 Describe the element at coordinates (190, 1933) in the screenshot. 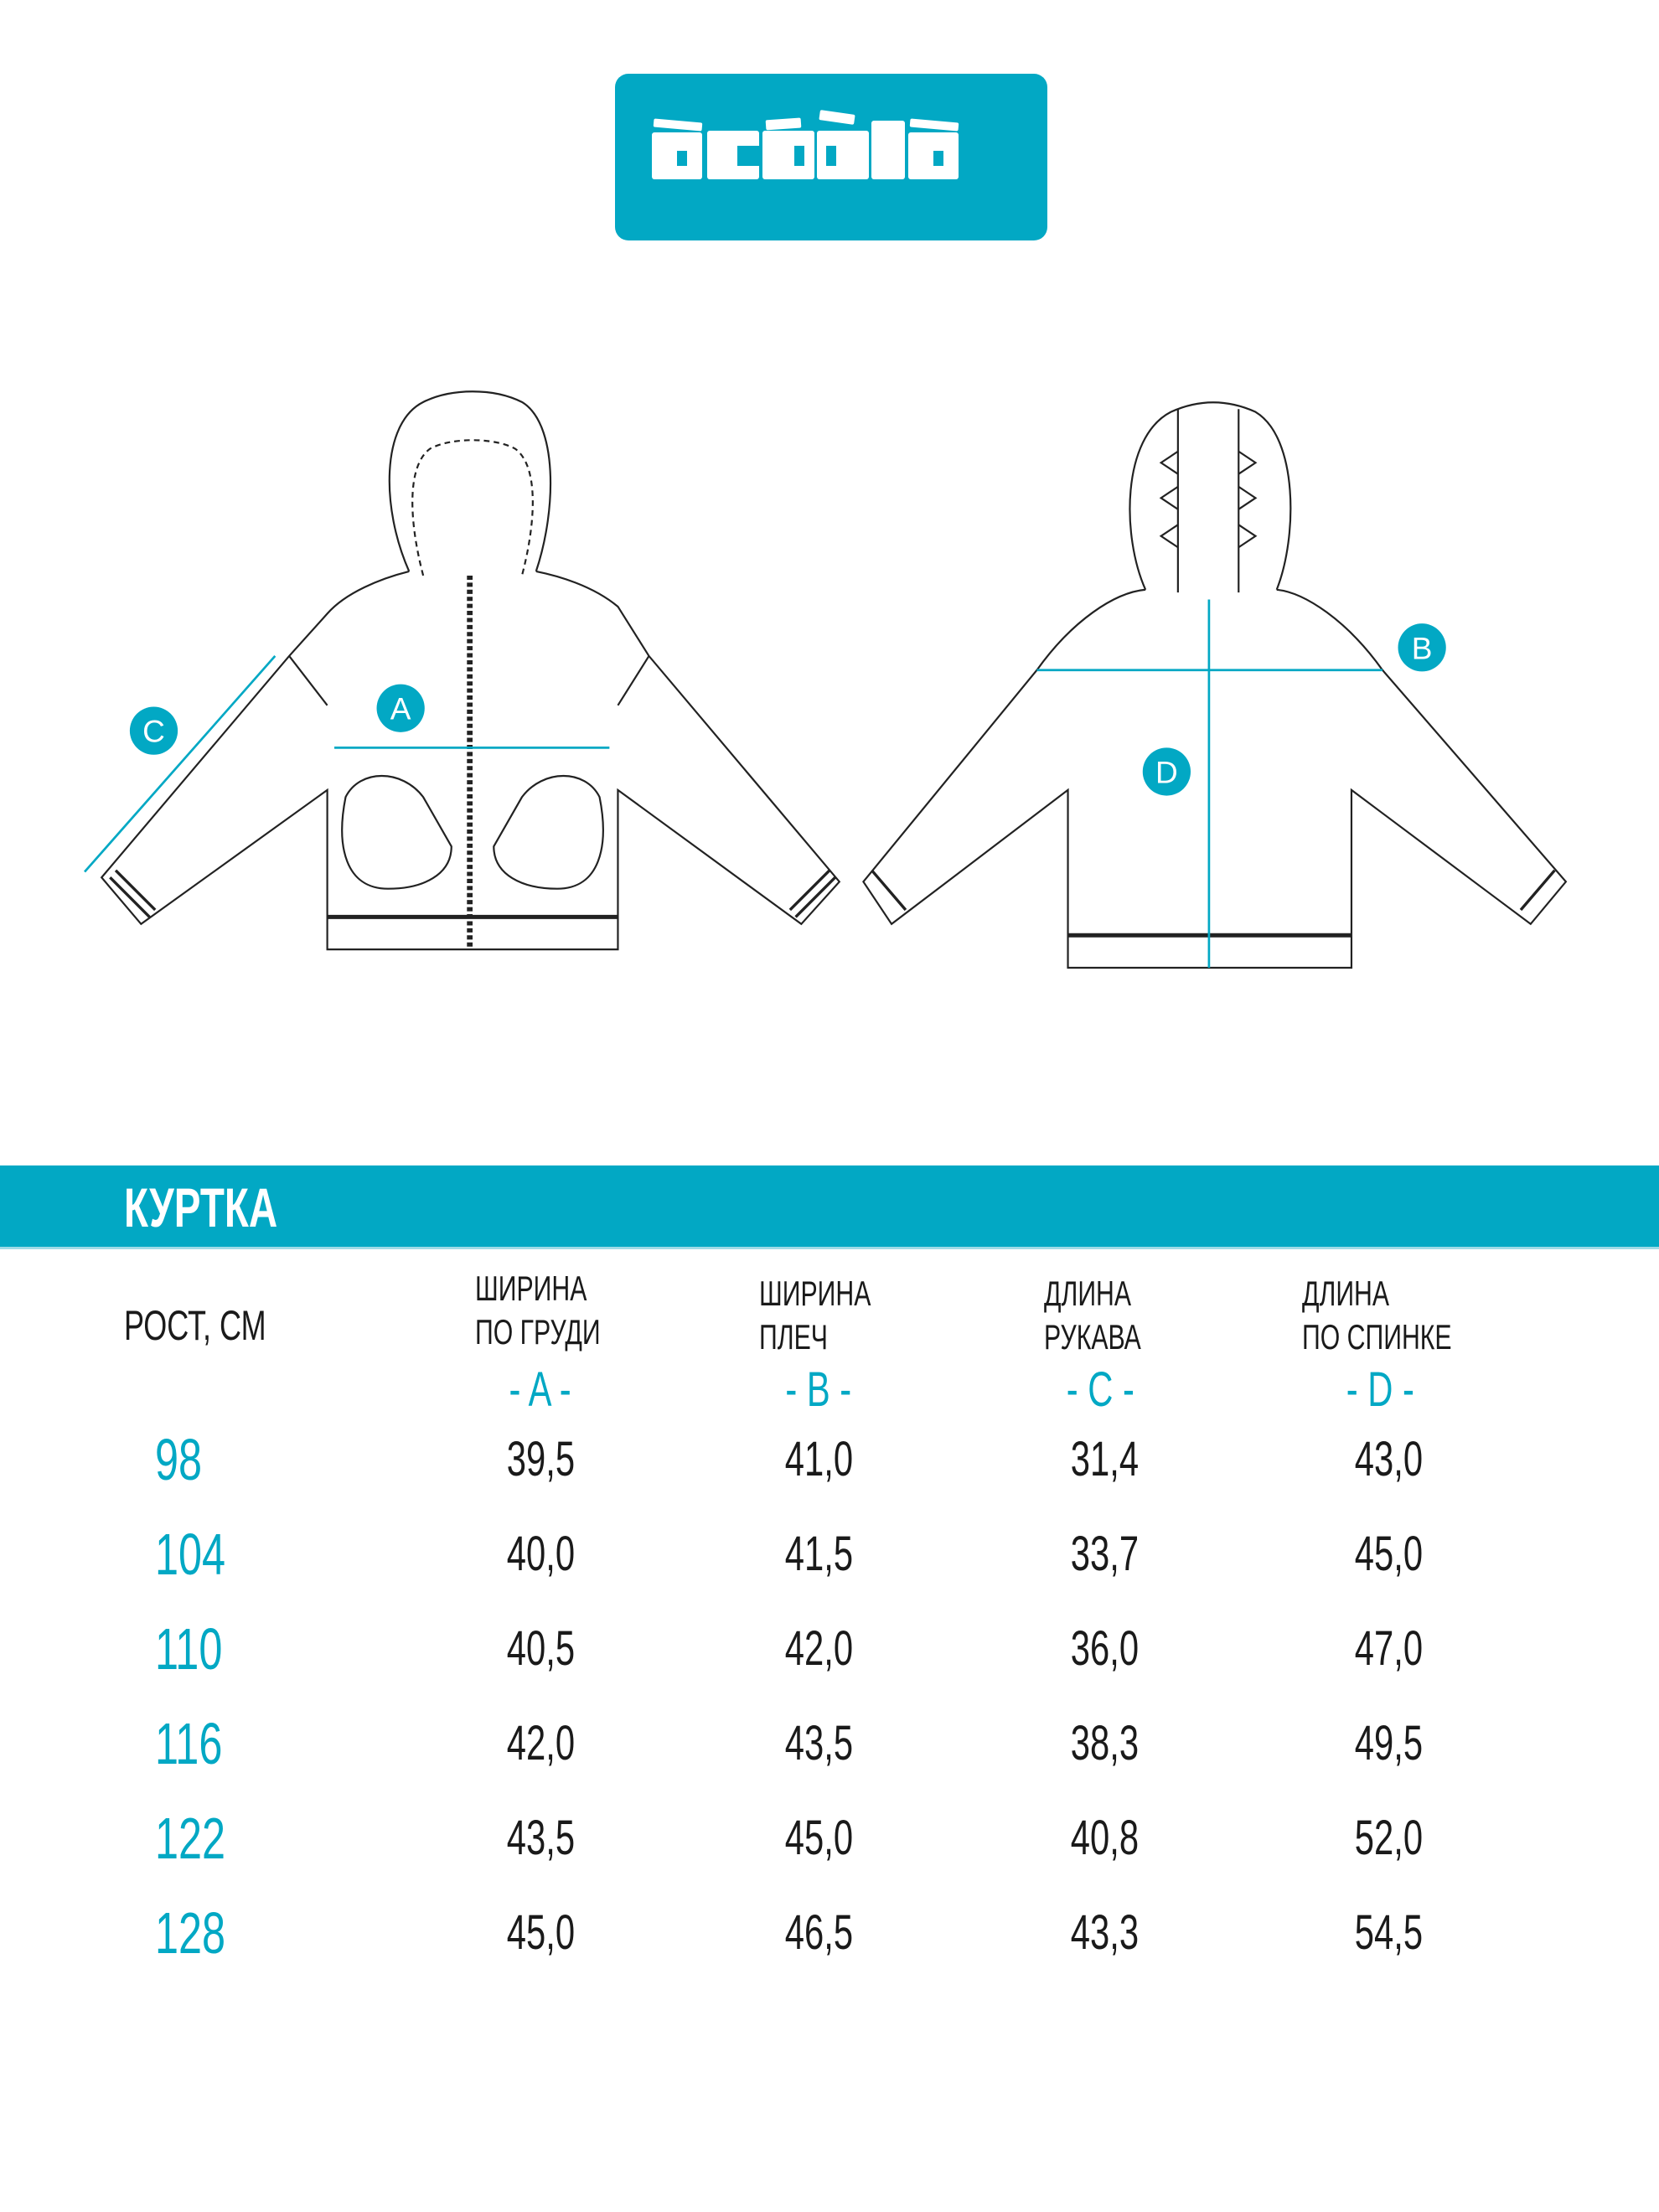

I see `size-cell: 128` at that location.